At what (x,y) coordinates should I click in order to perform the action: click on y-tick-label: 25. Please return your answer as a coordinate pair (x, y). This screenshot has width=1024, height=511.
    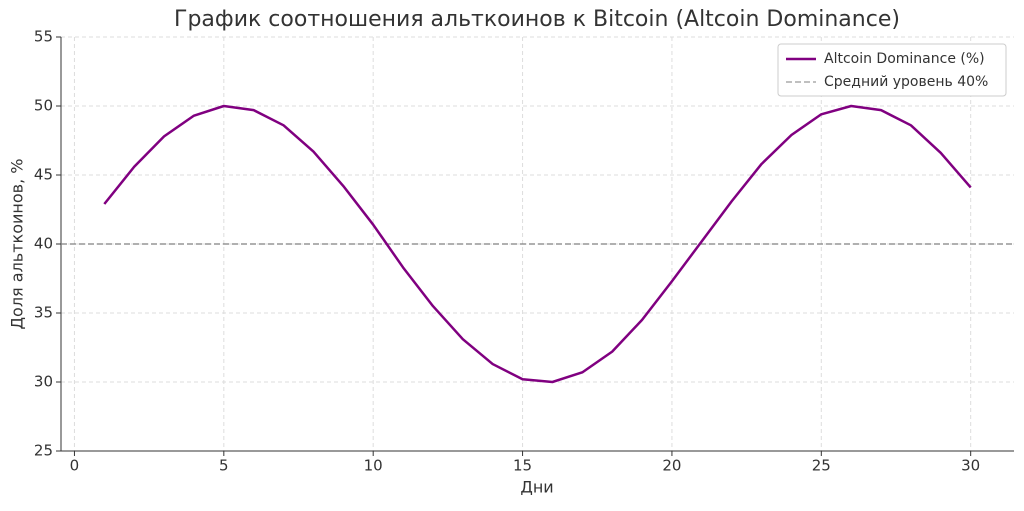
    Looking at the image, I should click on (43, 451).